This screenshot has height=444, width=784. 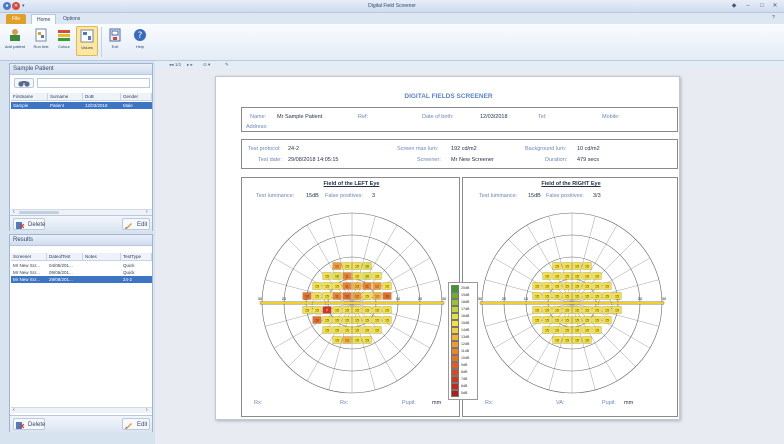 What do you see at coordinates (81, 105) in the screenshot?
I see `table-row: Sample Patient 12/03/2018 Male` at bounding box center [81, 105].